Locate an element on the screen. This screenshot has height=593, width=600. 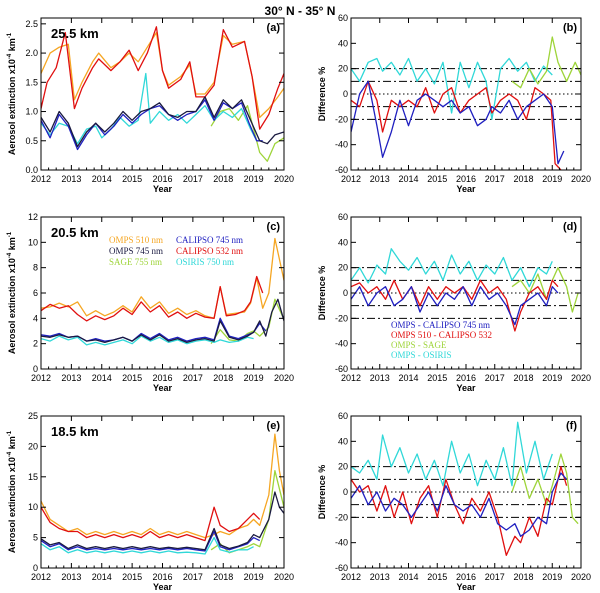
legend-item-osiris: OMPS - OSIRIS is located at coordinates (421, 355).